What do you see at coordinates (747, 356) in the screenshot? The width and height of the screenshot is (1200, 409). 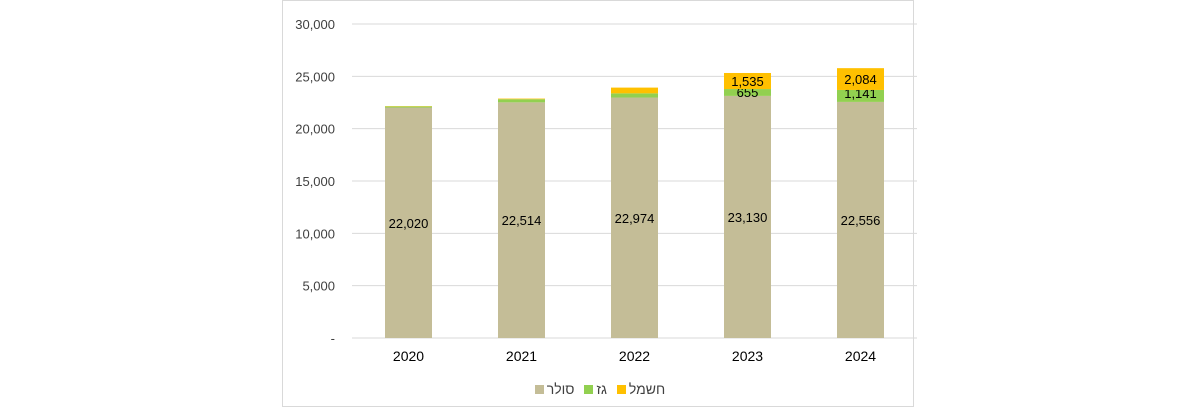 I see `x-tick-label: 2023` at bounding box center [747, 356].